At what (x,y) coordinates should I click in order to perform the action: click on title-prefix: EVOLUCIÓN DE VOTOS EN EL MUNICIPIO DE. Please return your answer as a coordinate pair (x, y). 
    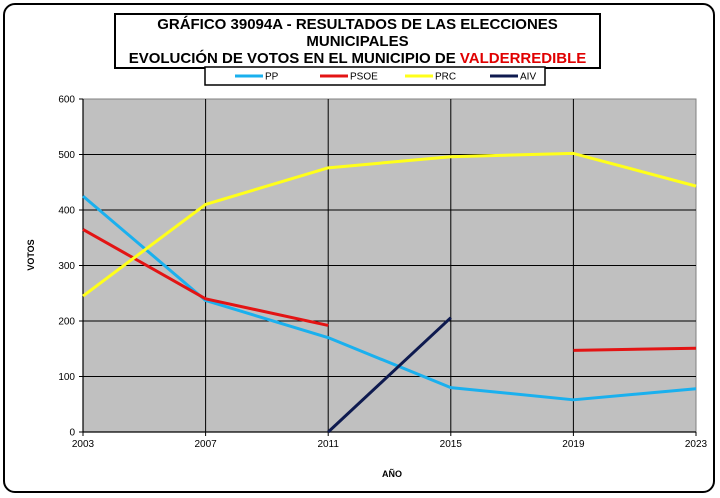
    Looking at the image, I should click on (294, 58).